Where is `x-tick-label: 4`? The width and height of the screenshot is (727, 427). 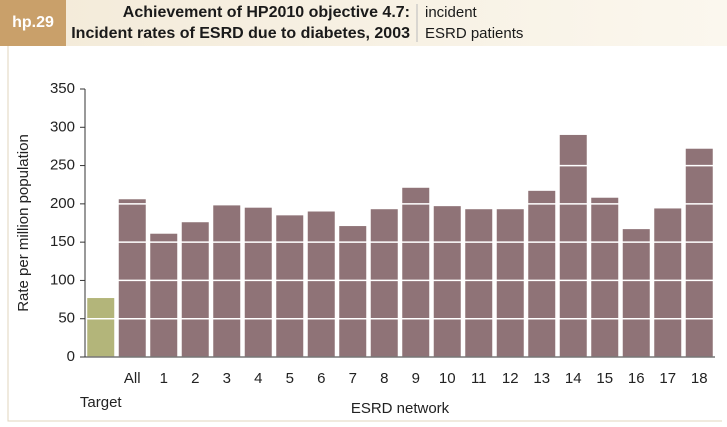
x-tick-label: 4 is located at coordinates (258, 378).